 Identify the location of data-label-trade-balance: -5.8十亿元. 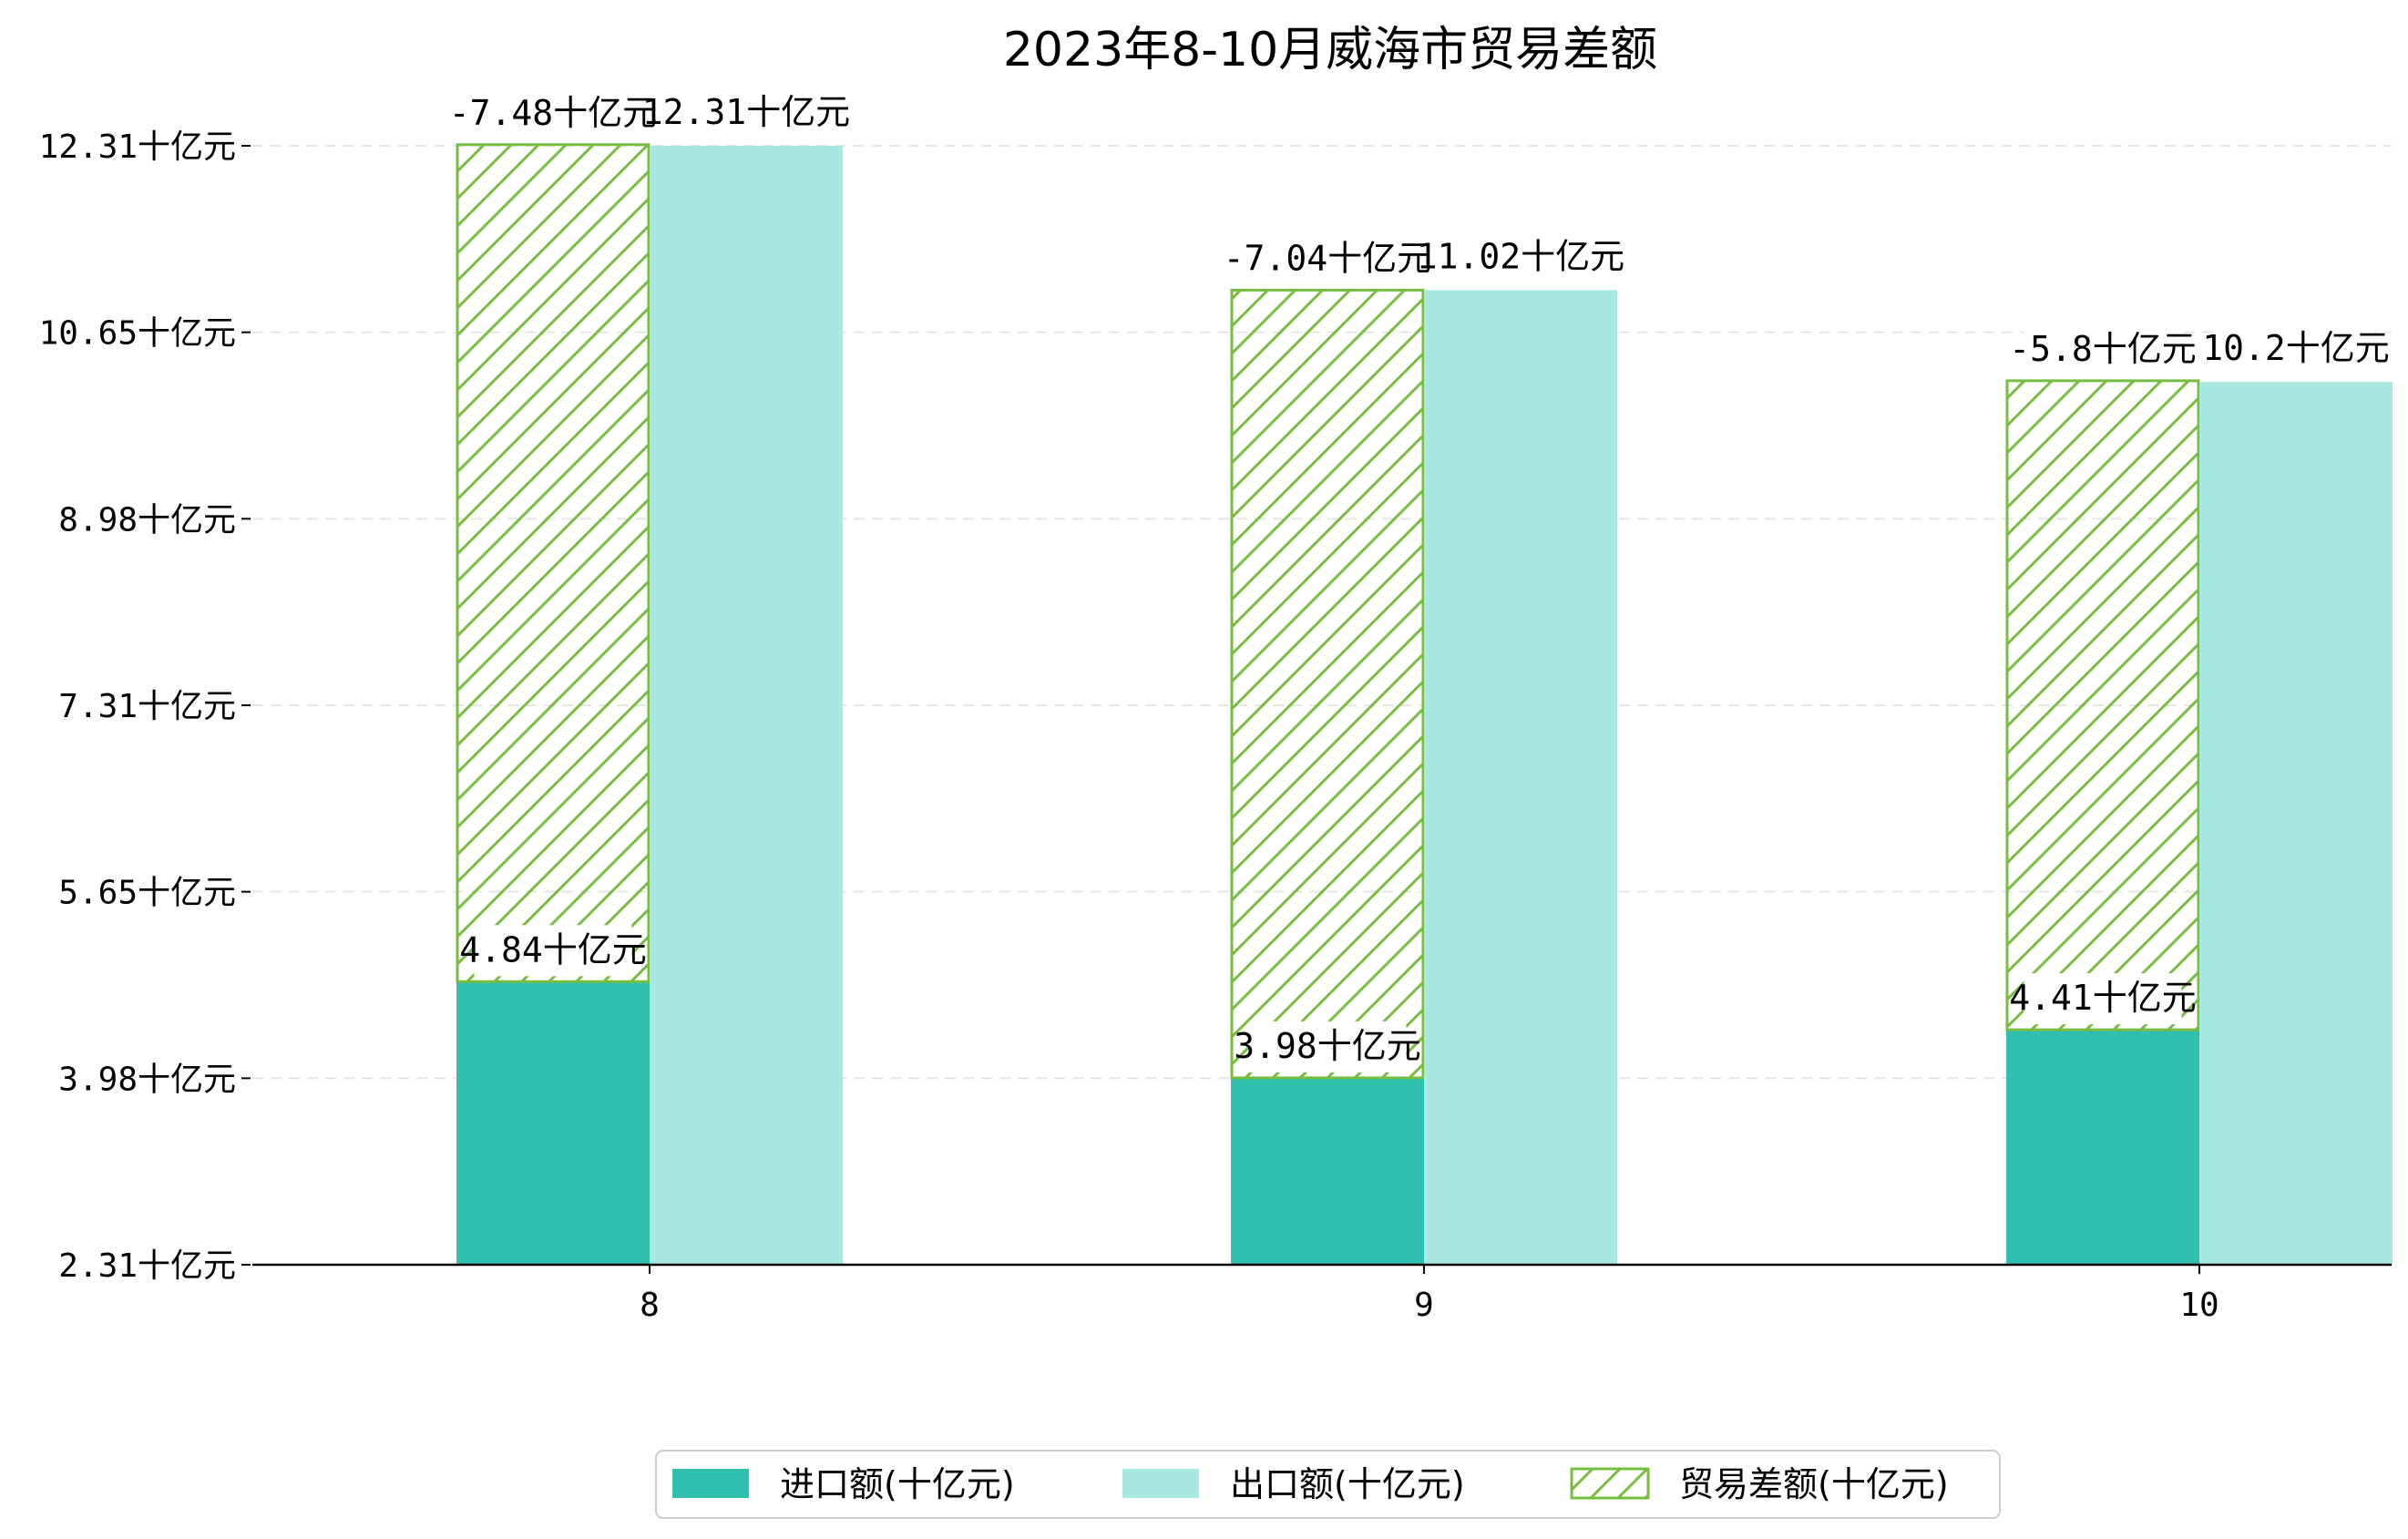
(2103, 349).